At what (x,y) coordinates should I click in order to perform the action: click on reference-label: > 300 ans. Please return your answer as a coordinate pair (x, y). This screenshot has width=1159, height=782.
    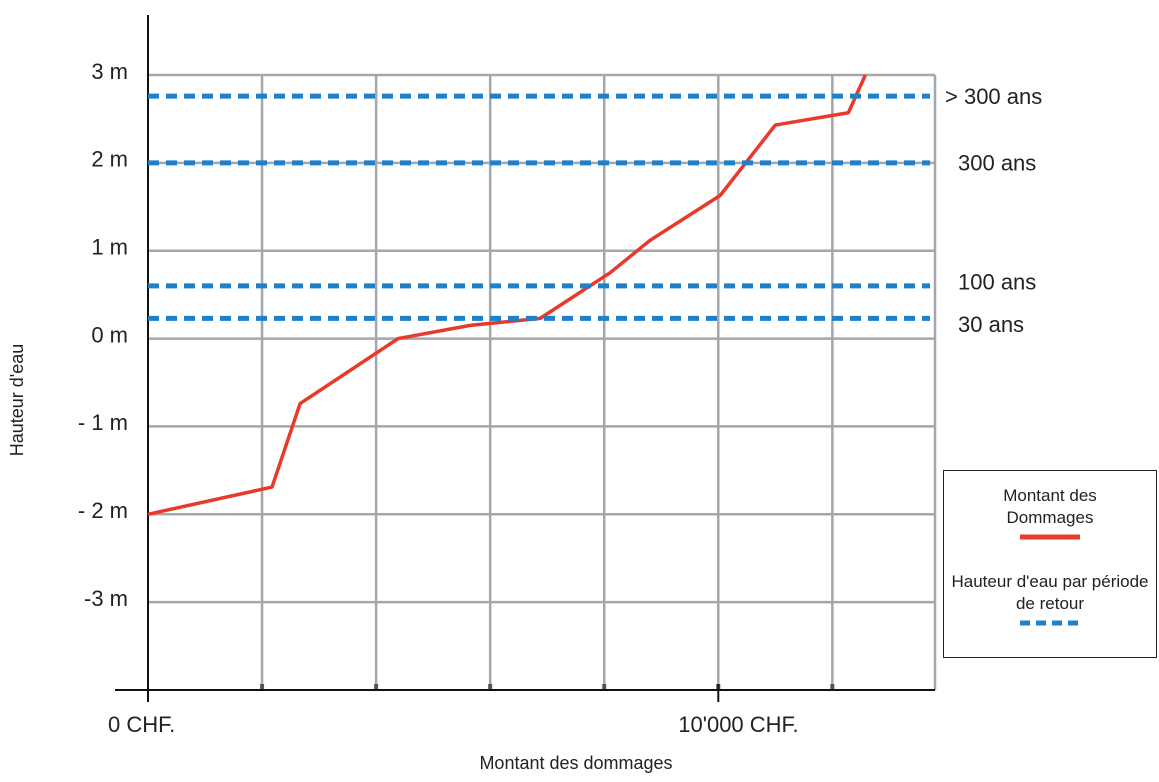
    Looking at the image, I should click on (993, 96).